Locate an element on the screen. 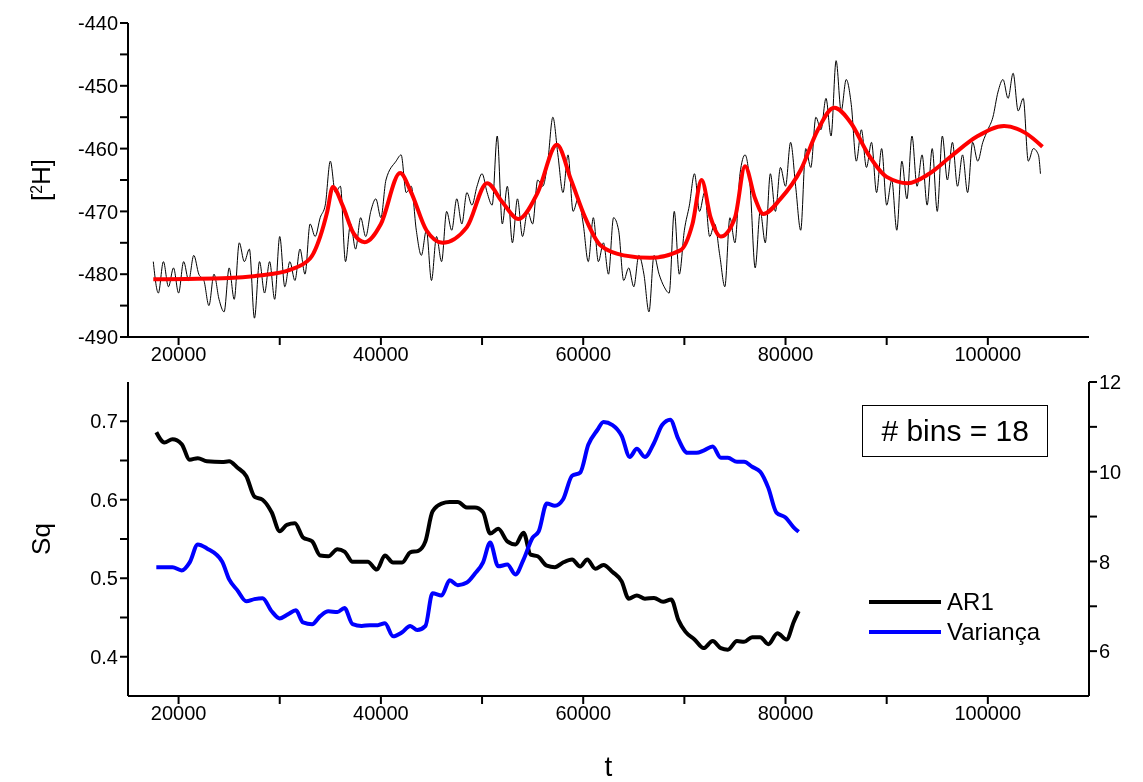  y2-tick-label: 12 is located at coordinates (1110, 382).